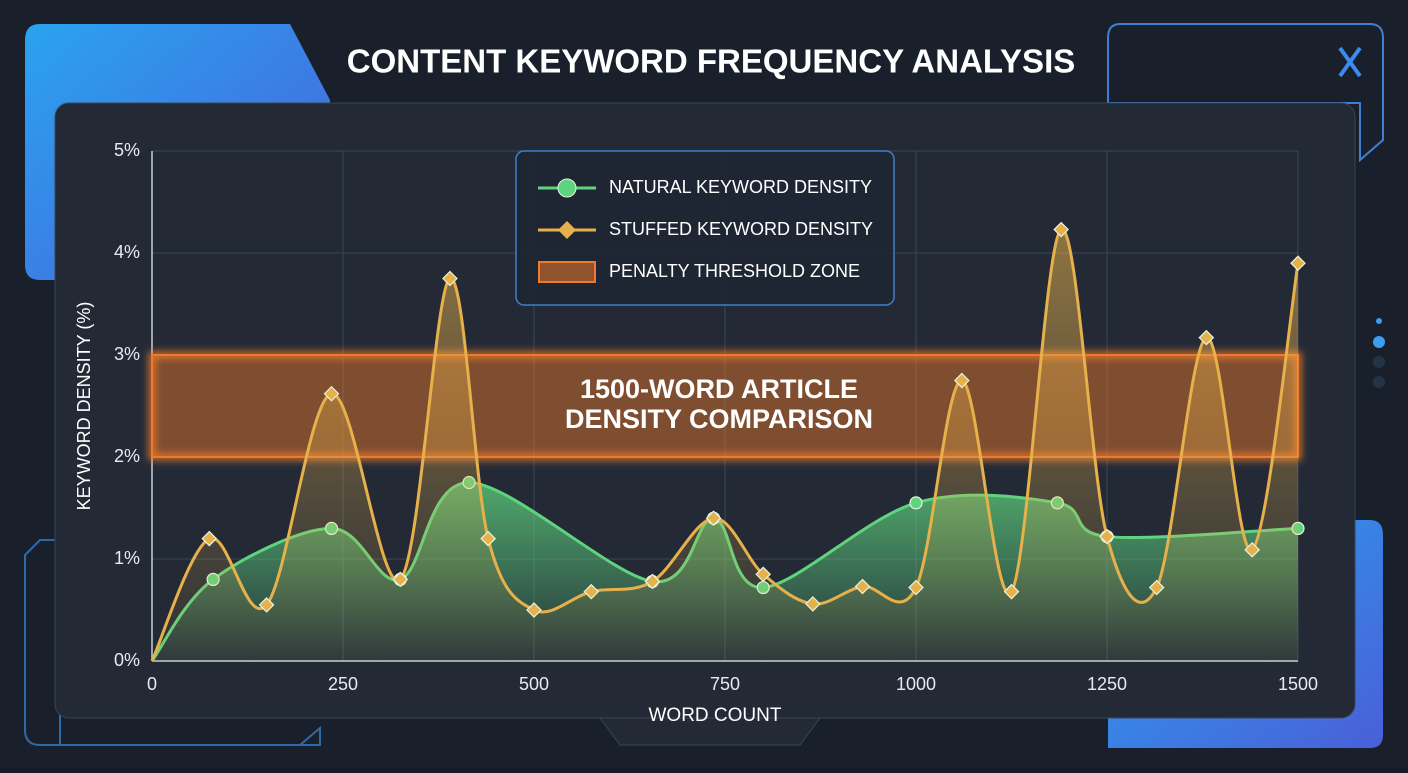 The image size is (1408, 773). I want to click on x-tick-label: 250, so click(343, 684).